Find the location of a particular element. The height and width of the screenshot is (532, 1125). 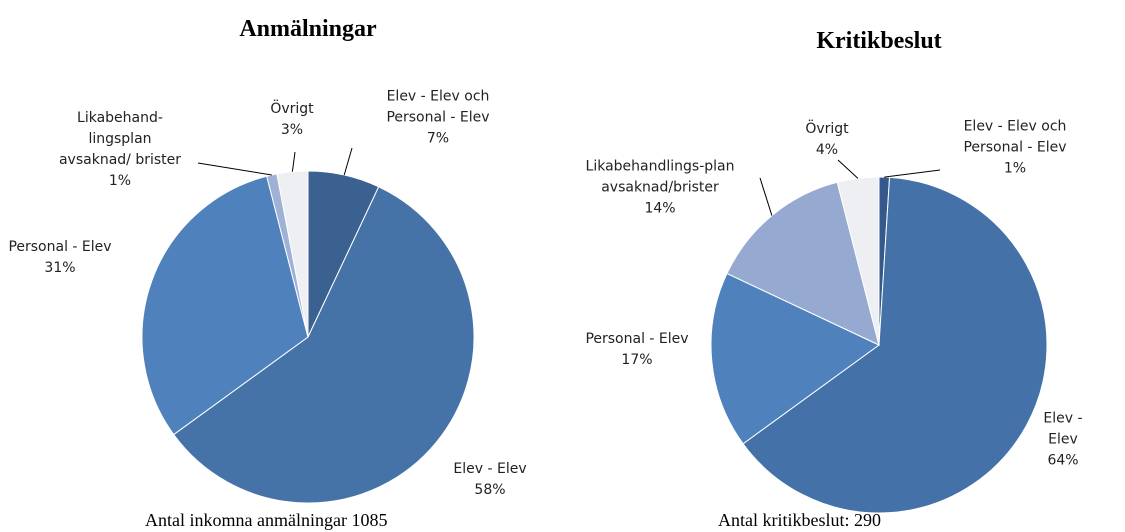

value-label: 17% is located at coordinates (637, 360).